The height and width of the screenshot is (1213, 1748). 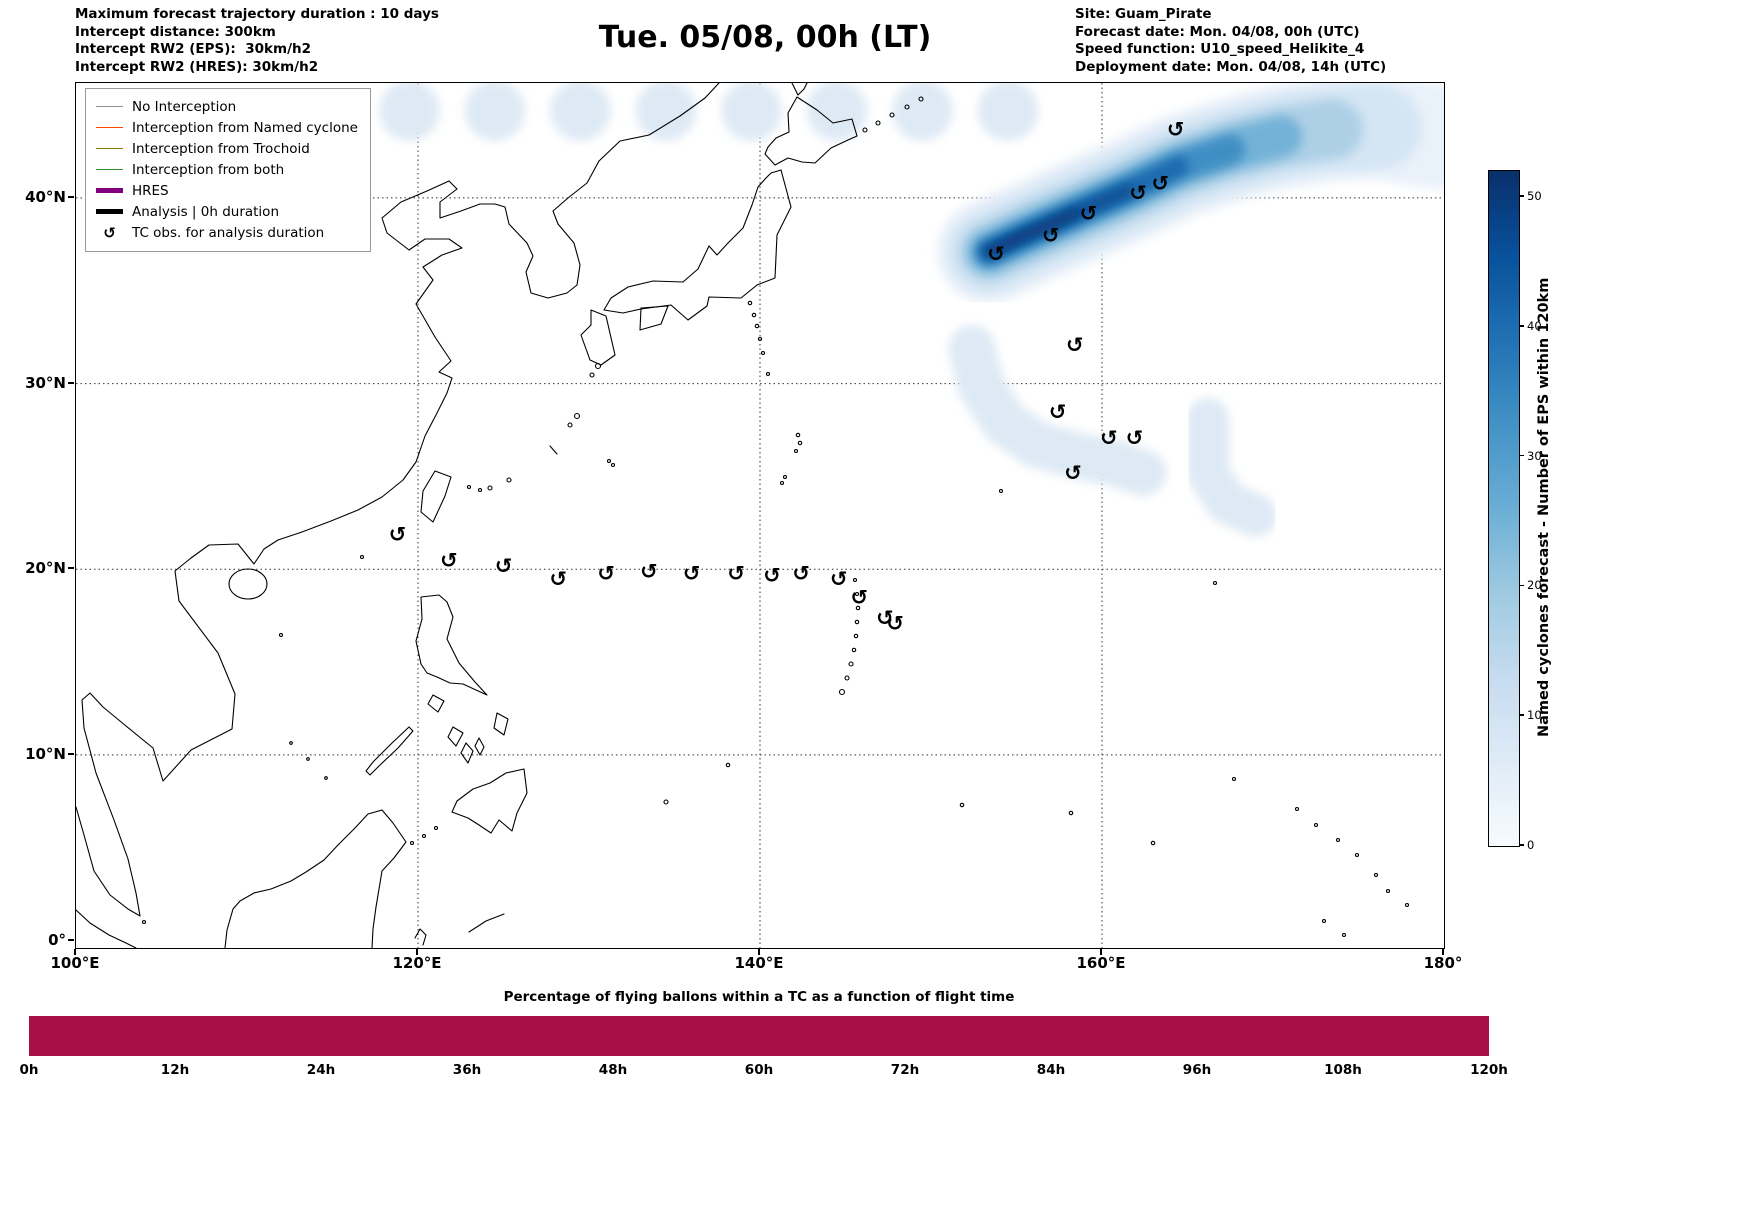 I want to click on coast-shikoku, so click(x=654, y=318).